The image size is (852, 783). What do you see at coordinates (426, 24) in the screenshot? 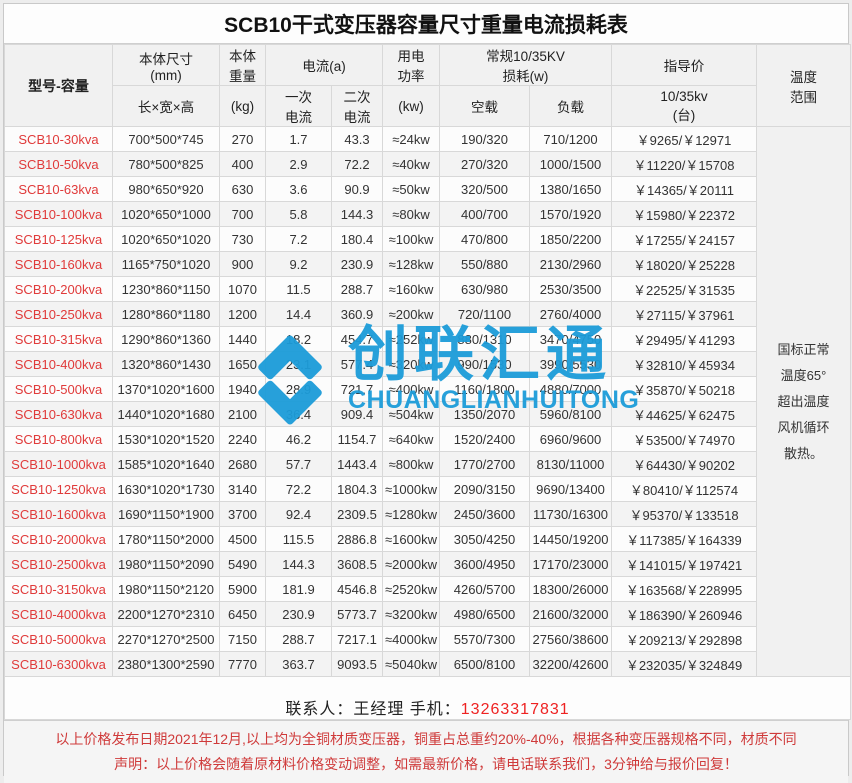
I see `page-title: SCB10干式变压器容量尺寸重量电流损耗表` at bounding box center [426, 24].